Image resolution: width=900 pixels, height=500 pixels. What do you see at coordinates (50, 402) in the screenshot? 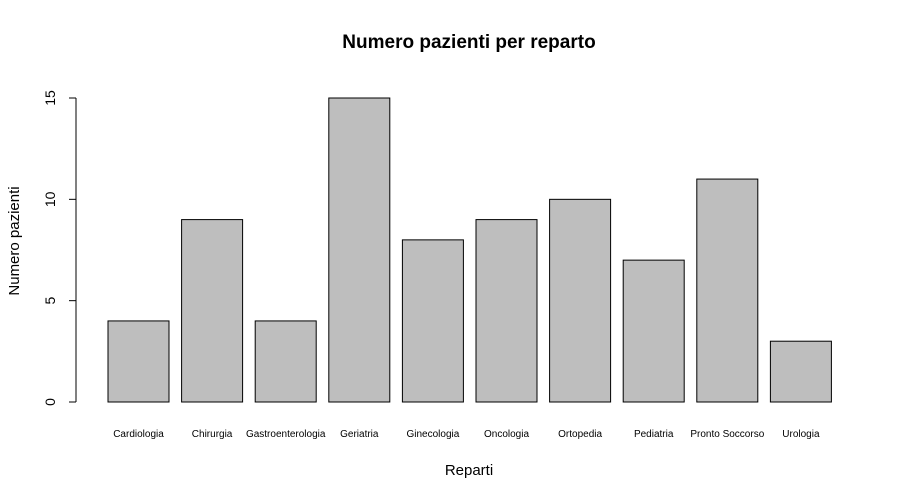
I see `y-tick-label: 0` at bounding box center [50, 402].